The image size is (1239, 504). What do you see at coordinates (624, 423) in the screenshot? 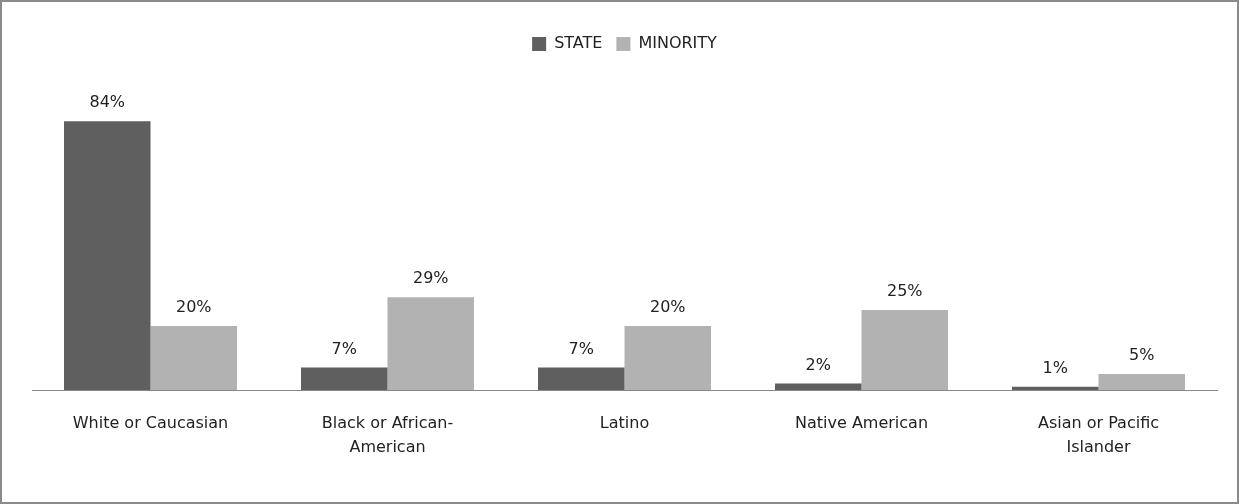
I see `x-tick-label: Latino` at bounding box center [624, 423].